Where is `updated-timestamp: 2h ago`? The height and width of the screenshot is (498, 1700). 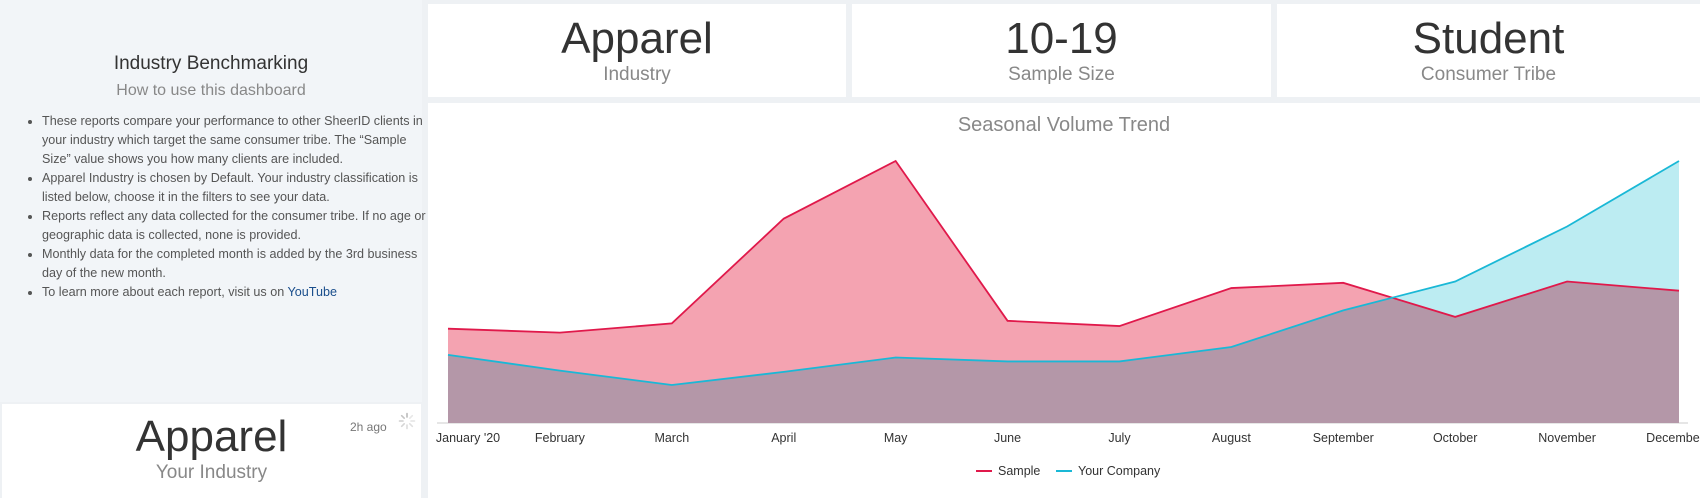
updated-timestamp: 2h ago is located at coordinates (368, 427).